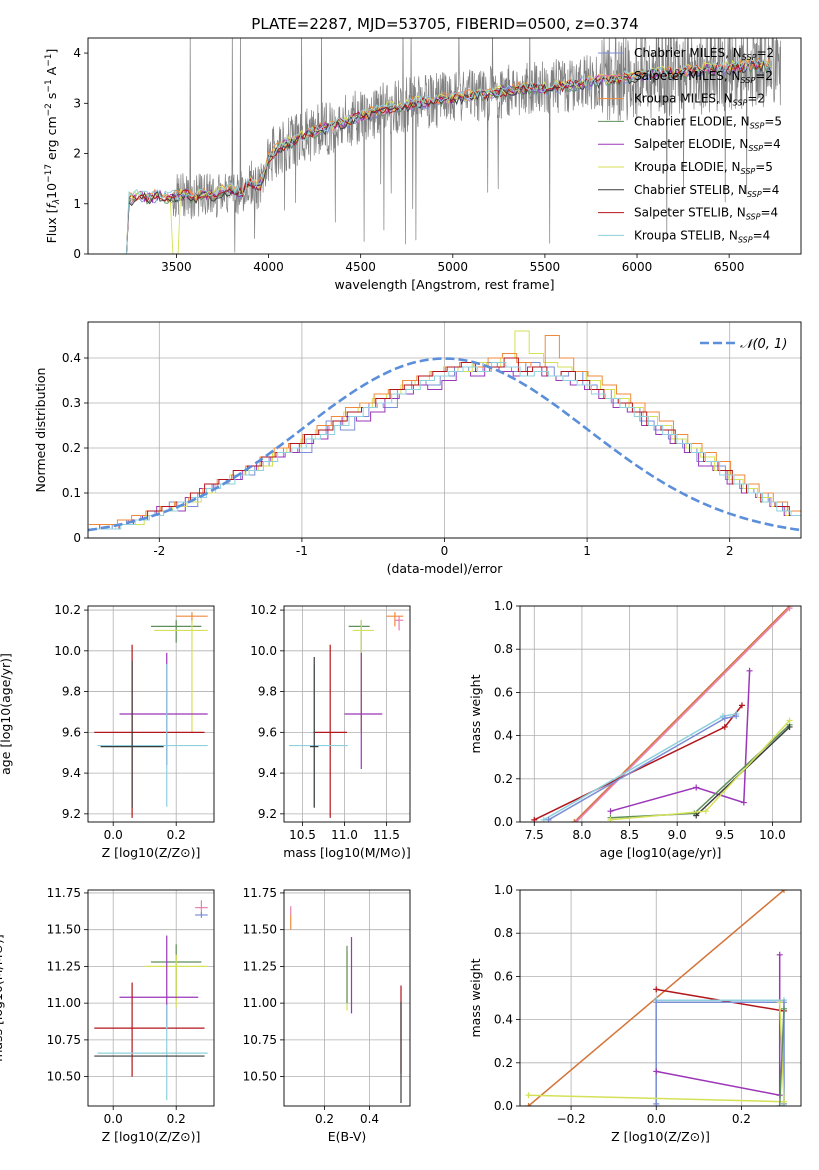  I want to click on x-tick-label: 8.0, so click(581, 835).